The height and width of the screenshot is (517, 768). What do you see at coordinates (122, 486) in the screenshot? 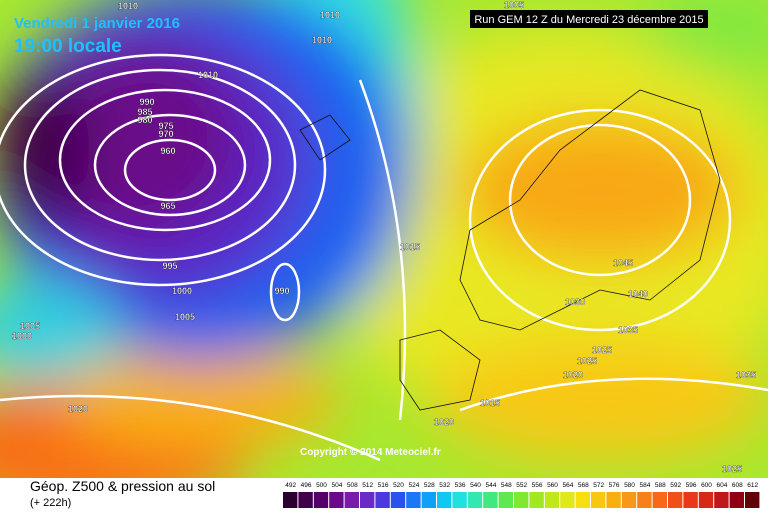
I see `footer-title: Géop. Z500 & pression au sol` at bounding box center [122, 486].